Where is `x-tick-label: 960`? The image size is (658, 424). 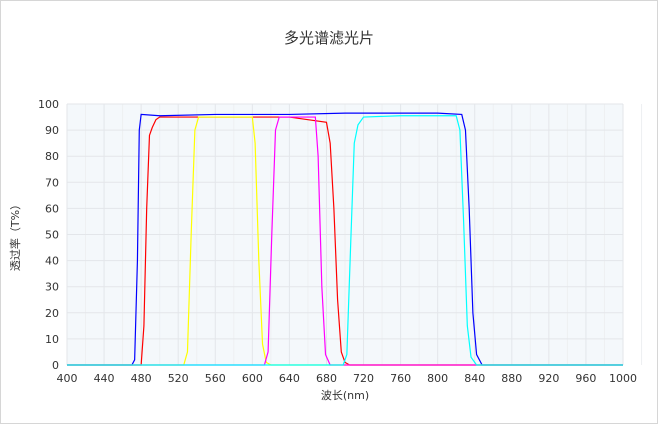 x-tick-label: 960 is located at coordinates (585, 378).